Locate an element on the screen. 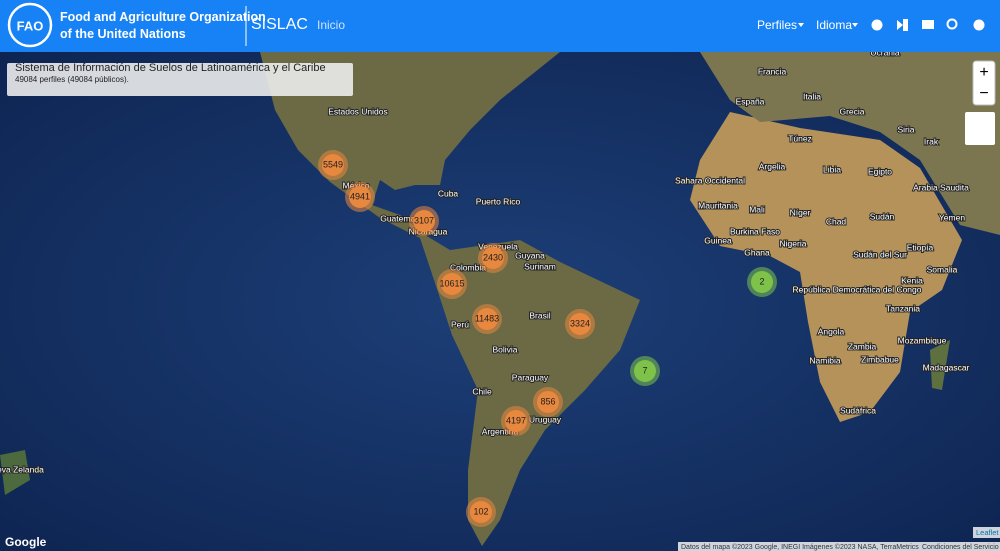 The image size is (1000, 551). place-label: Zambia is located at coordinates (862, 346).